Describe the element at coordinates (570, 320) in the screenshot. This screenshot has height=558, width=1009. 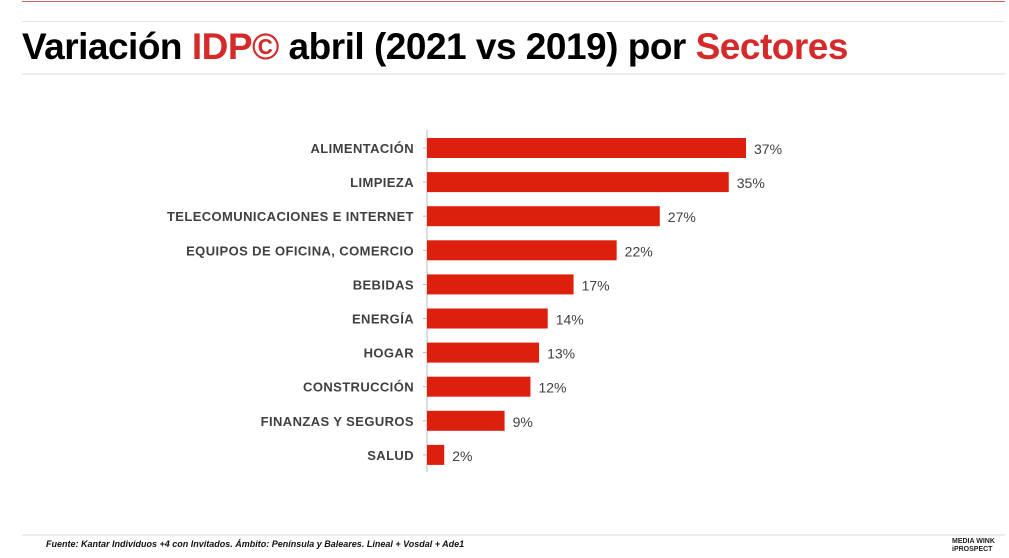
I see `value-label: 14%` at that location.